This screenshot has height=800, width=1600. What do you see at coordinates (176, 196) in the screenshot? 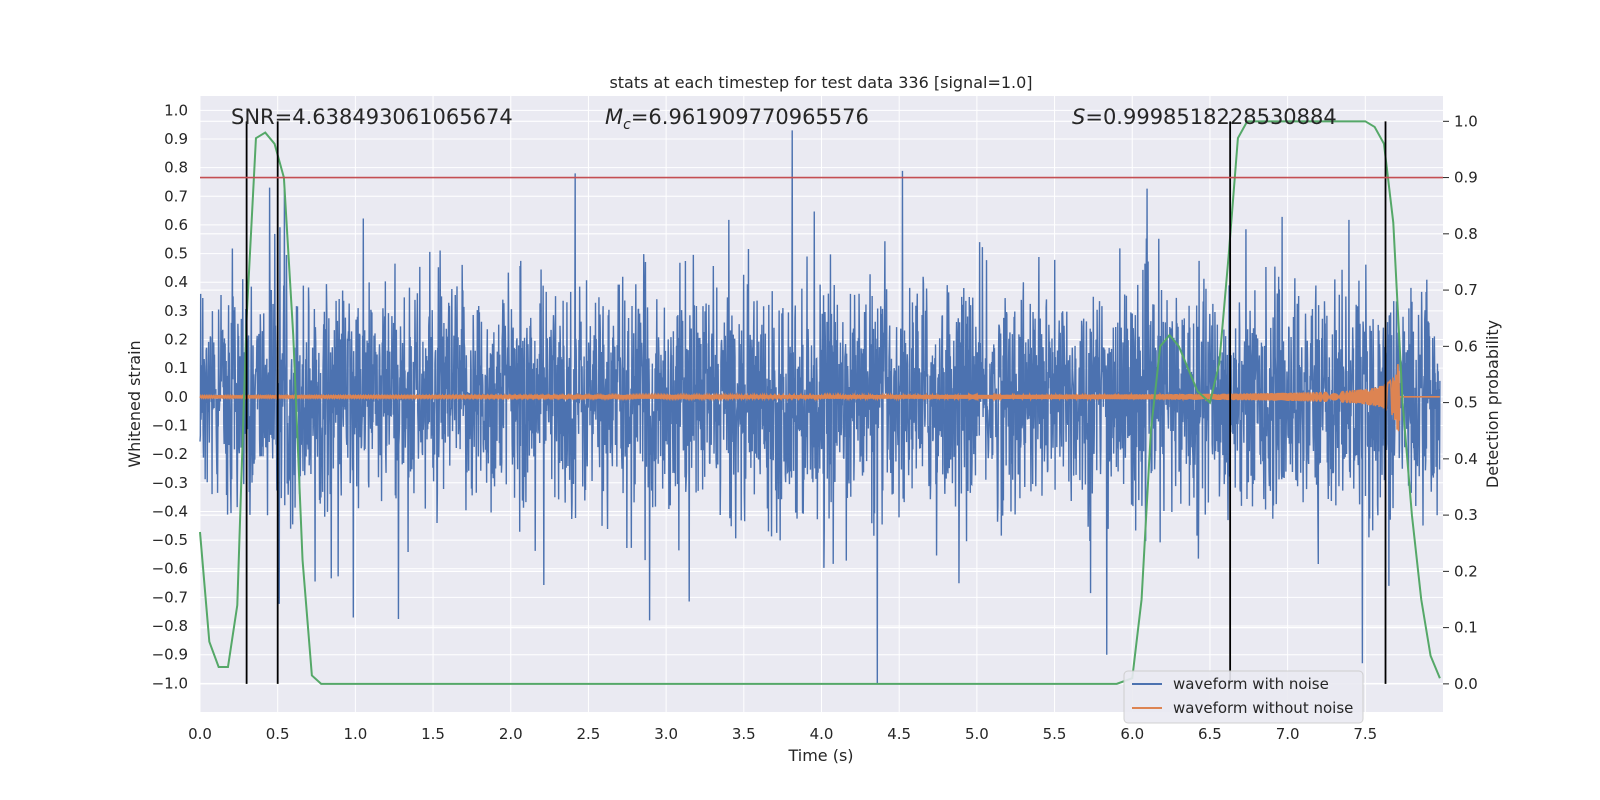
I see `y-tick-label: 0.7` at bounding box center [176, 196].